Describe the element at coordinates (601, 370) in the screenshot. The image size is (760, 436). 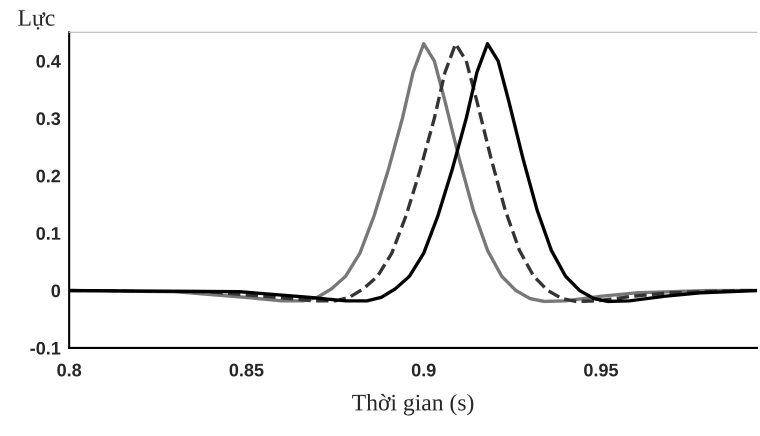
I see `x-tick-label: 0.95` at that location.